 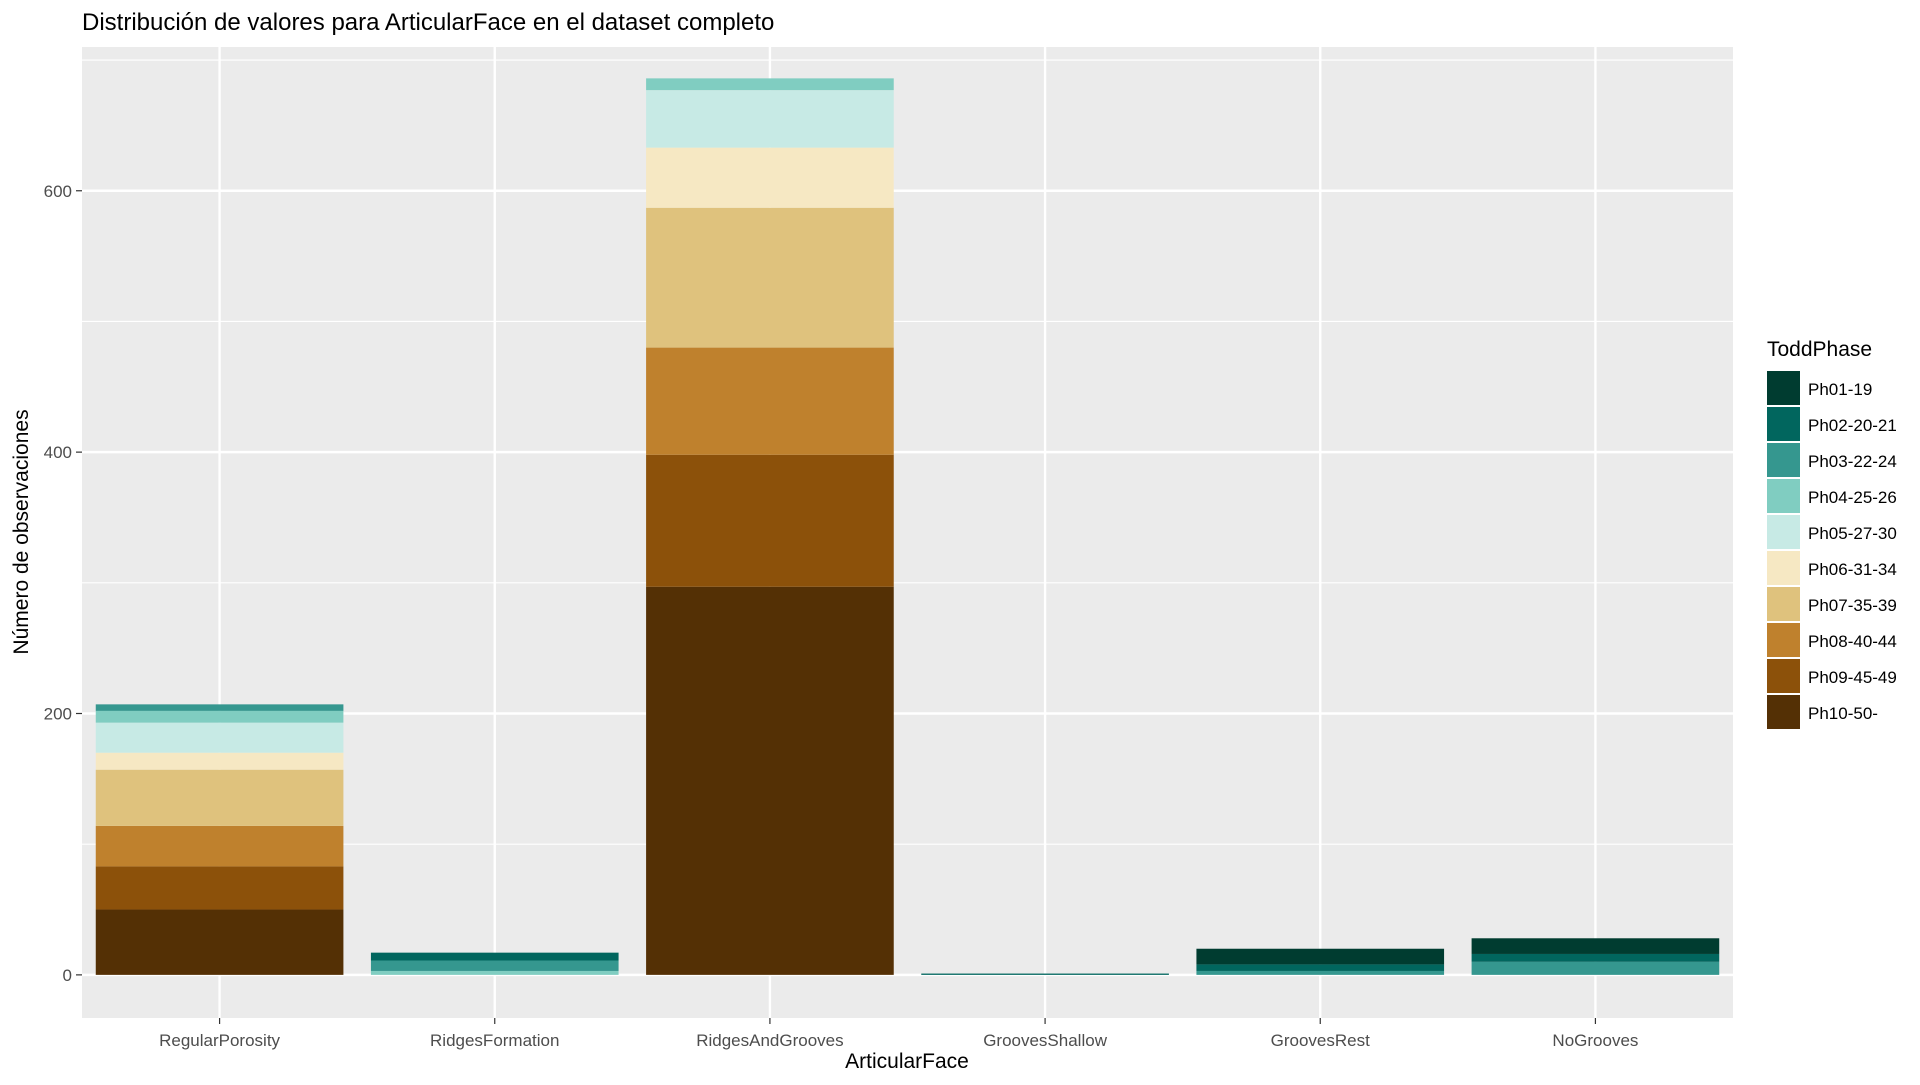 I want to click on legend-title: ToddPhase, so click(x=1819, y=349).